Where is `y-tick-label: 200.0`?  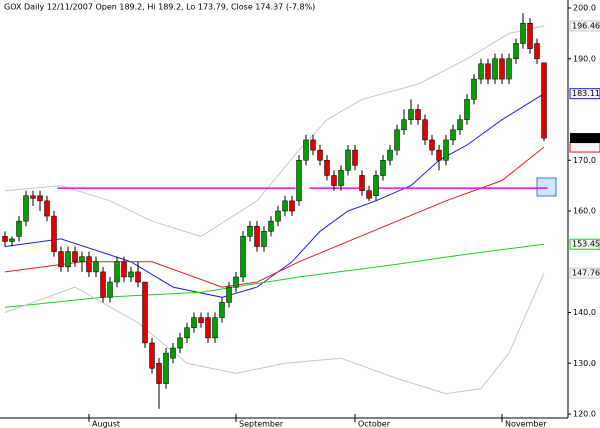 y-tick-label: 200.0 is located at coordinates (584, 8).